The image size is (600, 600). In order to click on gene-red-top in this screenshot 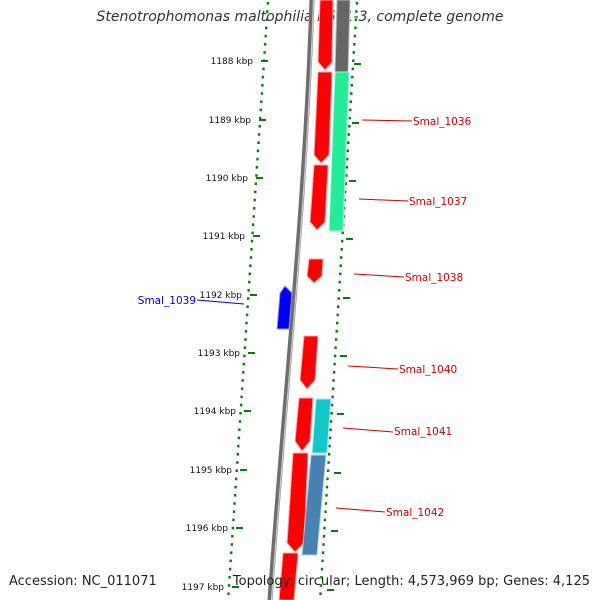, I will do `click(325, 35)`.